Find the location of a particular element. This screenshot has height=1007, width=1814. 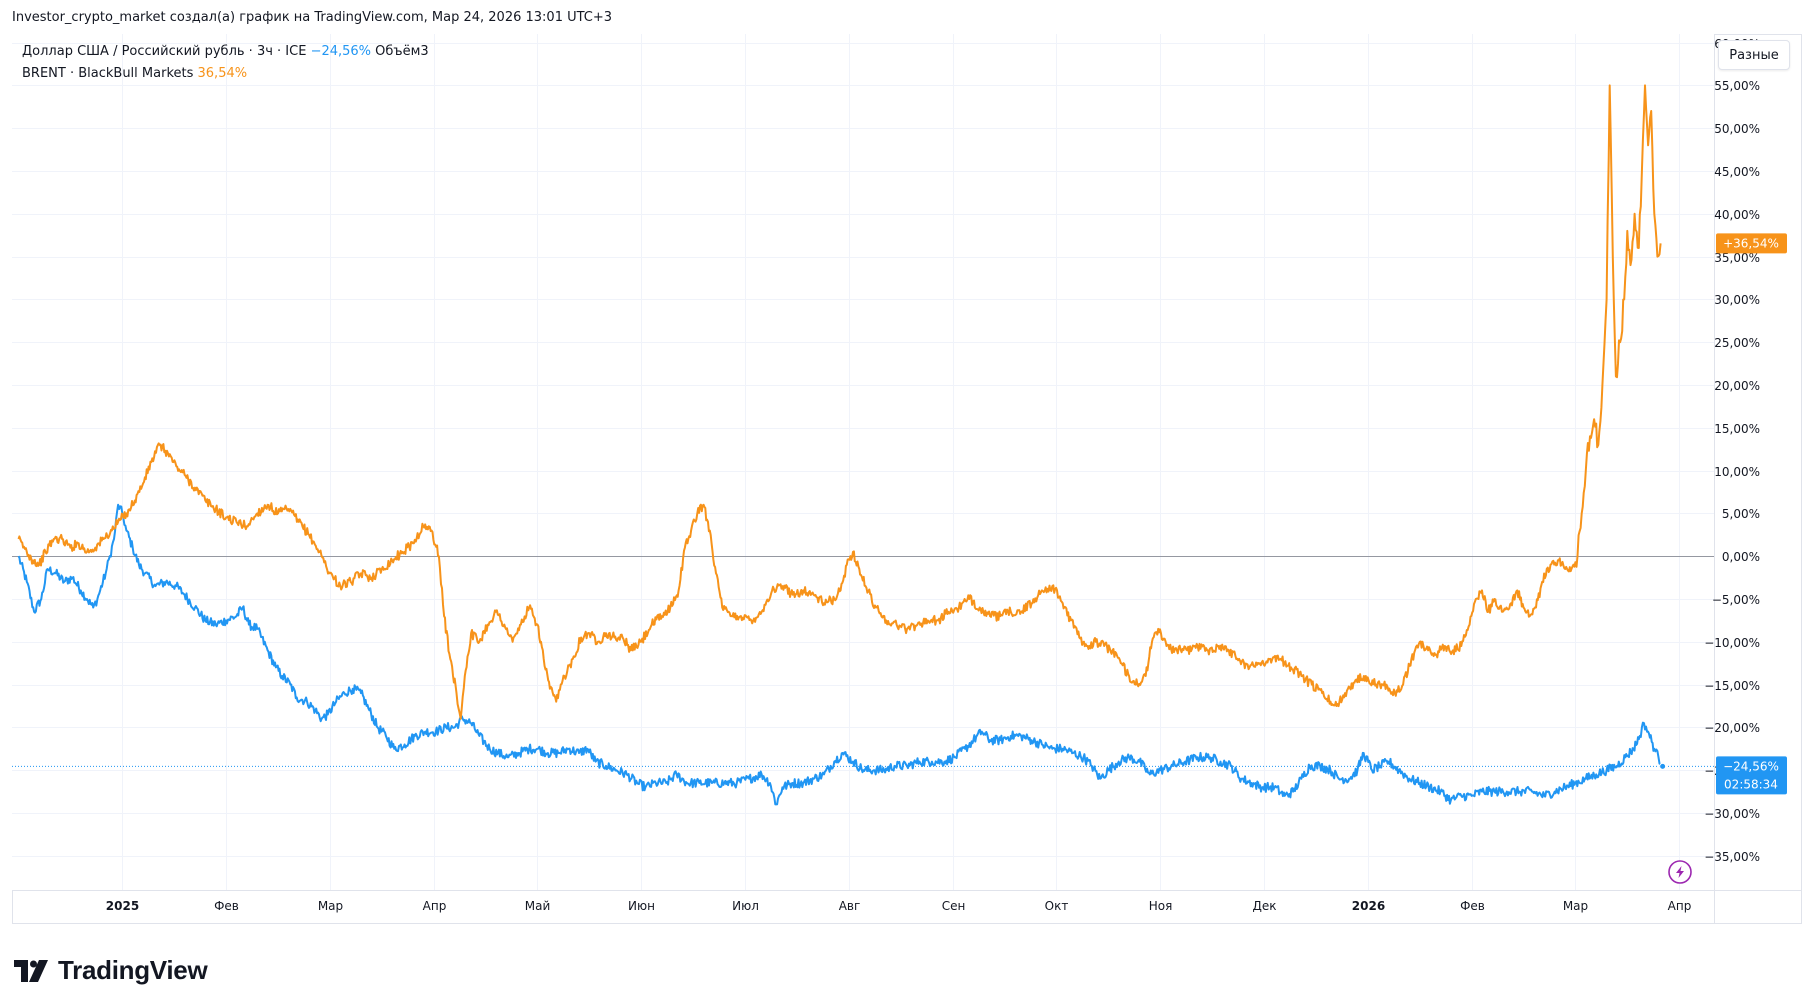

y-tick-label: 20,00% is located at coordinates (1737, 386).